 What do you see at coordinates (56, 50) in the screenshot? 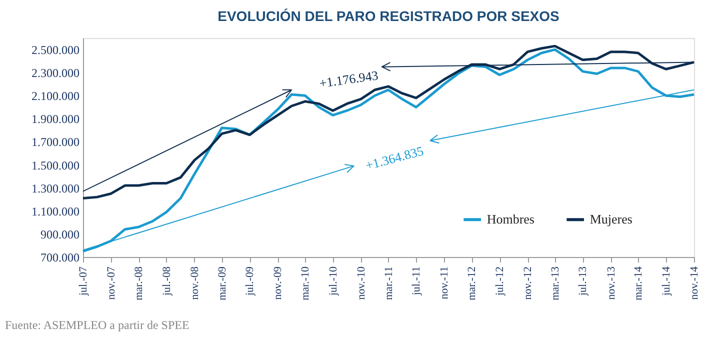
I see `y-tick-label: 2.500.000` at bounding box center [56, 50].